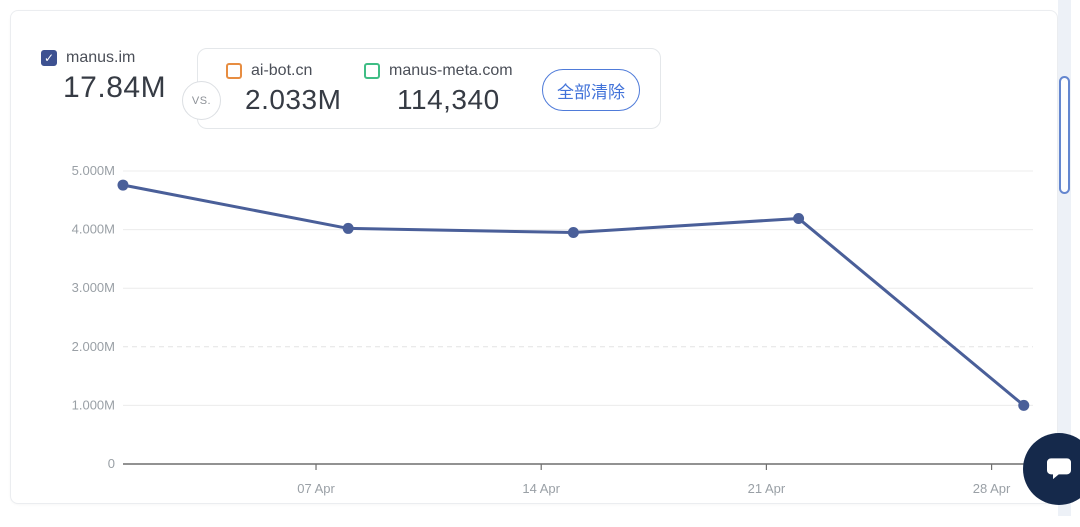  I want to click on competitor-label-manus-meta: manus-meta.com, so click(451, 70).